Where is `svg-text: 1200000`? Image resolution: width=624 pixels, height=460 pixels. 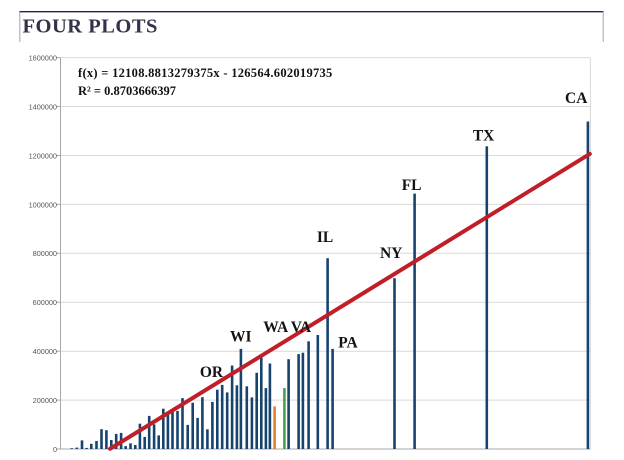 svg-text: 1200000 is located at coordinates (43, 155).